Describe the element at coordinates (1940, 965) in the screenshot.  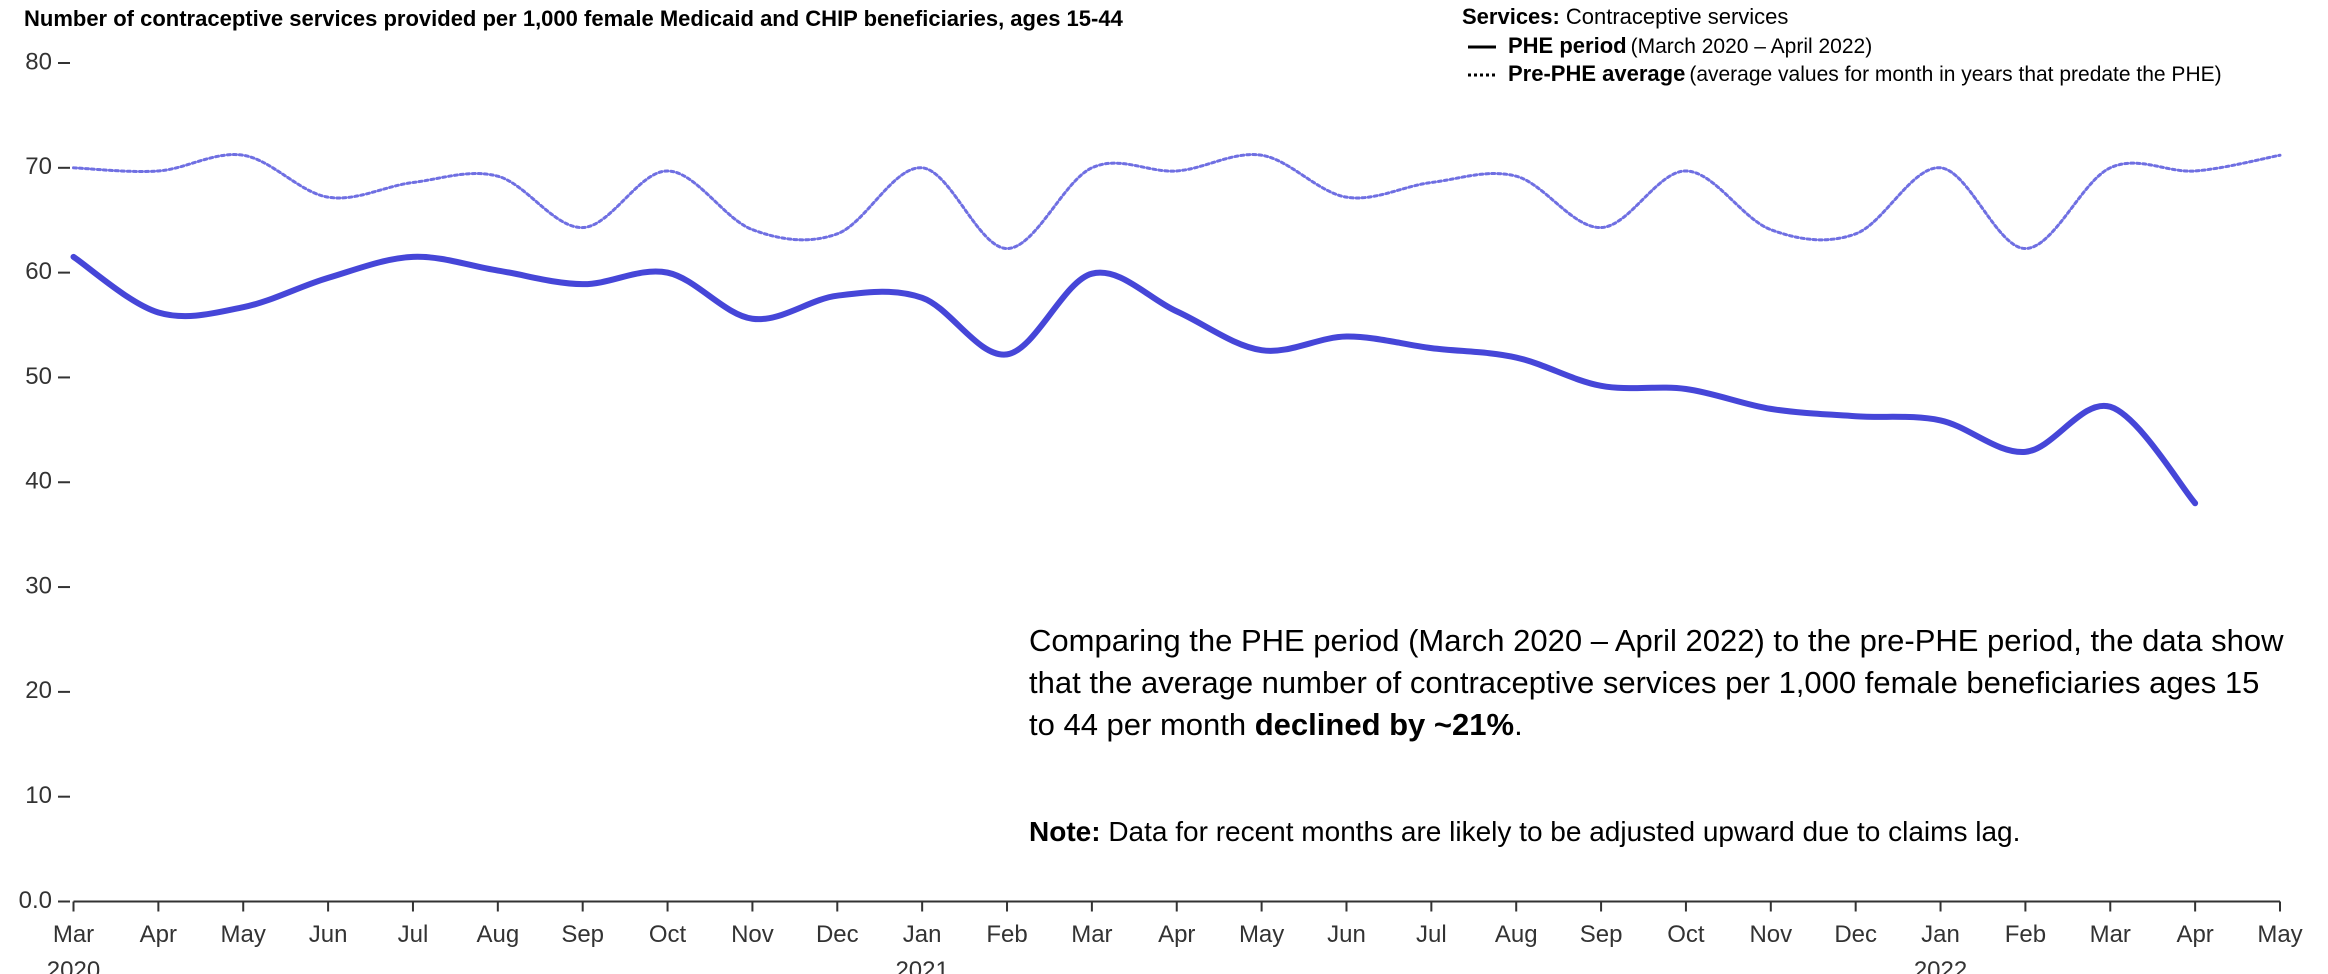
I see `x-year-label: 2022` at that location.